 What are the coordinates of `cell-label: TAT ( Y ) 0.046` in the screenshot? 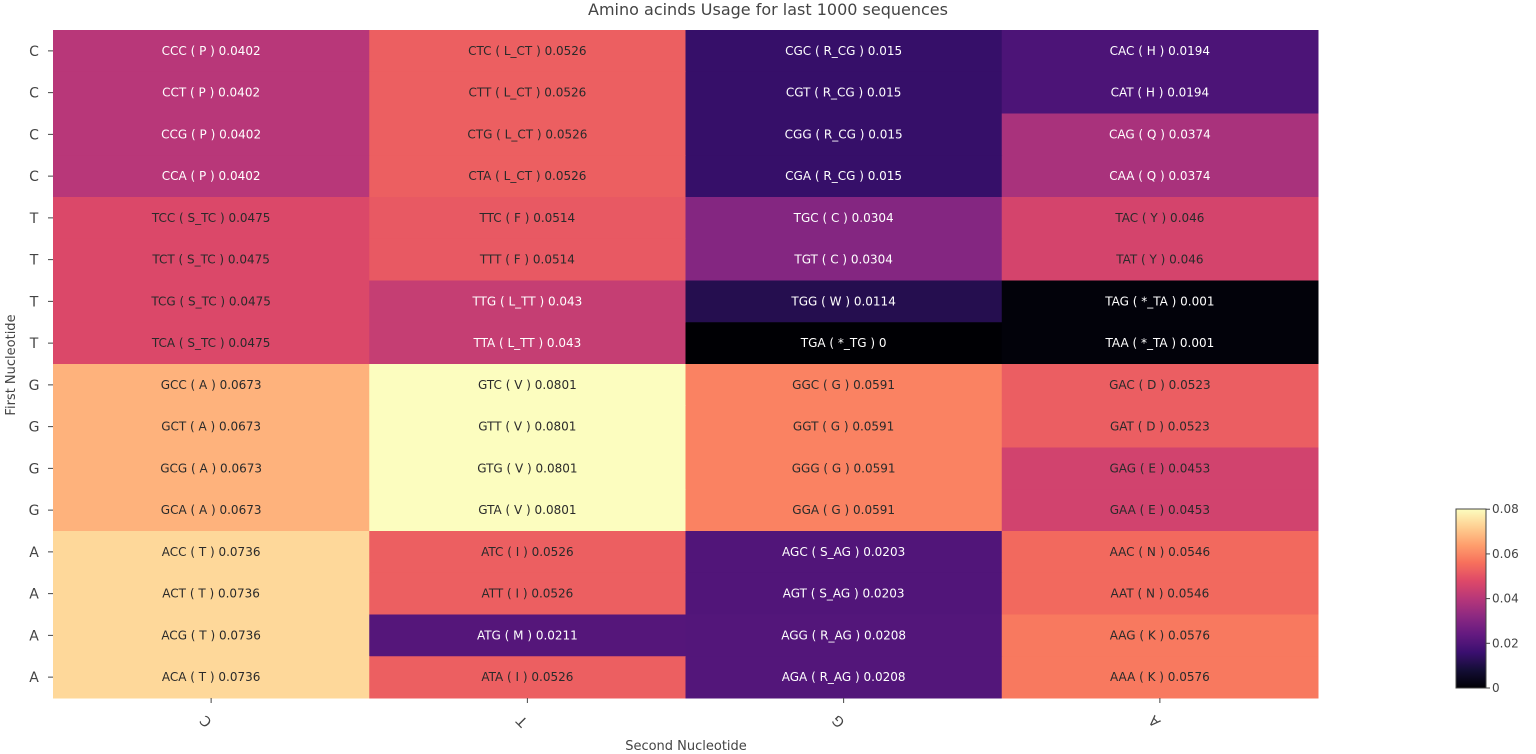 It's located at (1159, 260).